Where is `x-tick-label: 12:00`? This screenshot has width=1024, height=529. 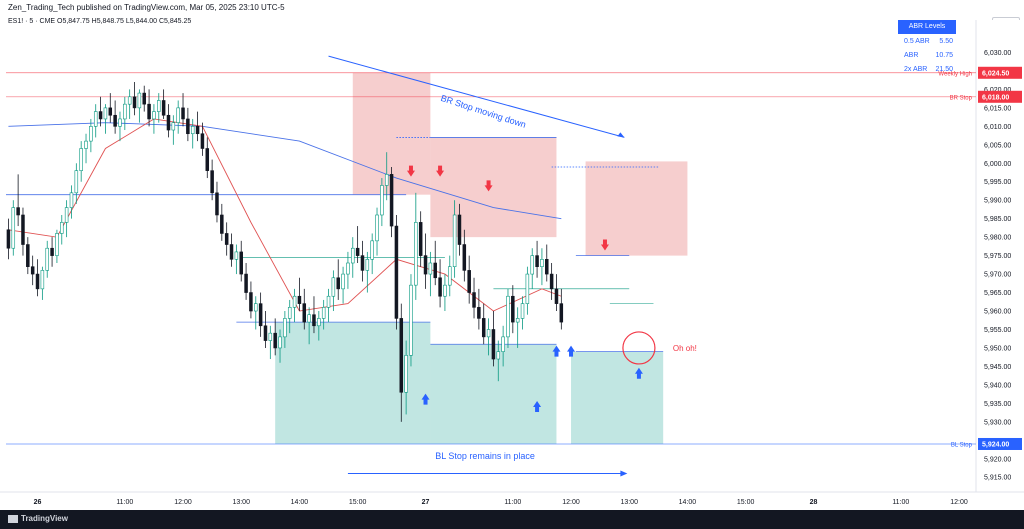
x-tick-label: 12:00 is located at coordinates (959, 502).